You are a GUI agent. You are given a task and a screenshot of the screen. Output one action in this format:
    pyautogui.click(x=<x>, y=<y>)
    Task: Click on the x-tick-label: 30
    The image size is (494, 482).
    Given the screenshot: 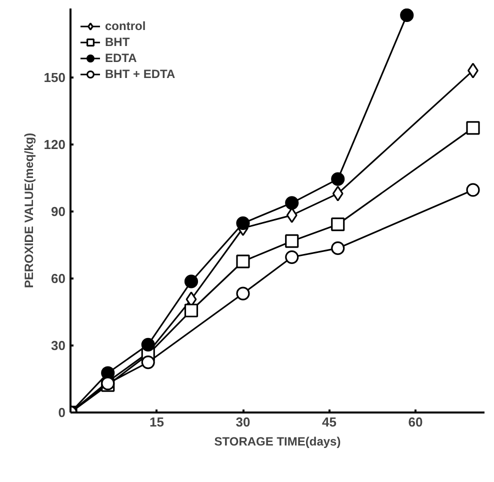 What is the action you would take?
    pyautogui.click(x=243, y=422)
    